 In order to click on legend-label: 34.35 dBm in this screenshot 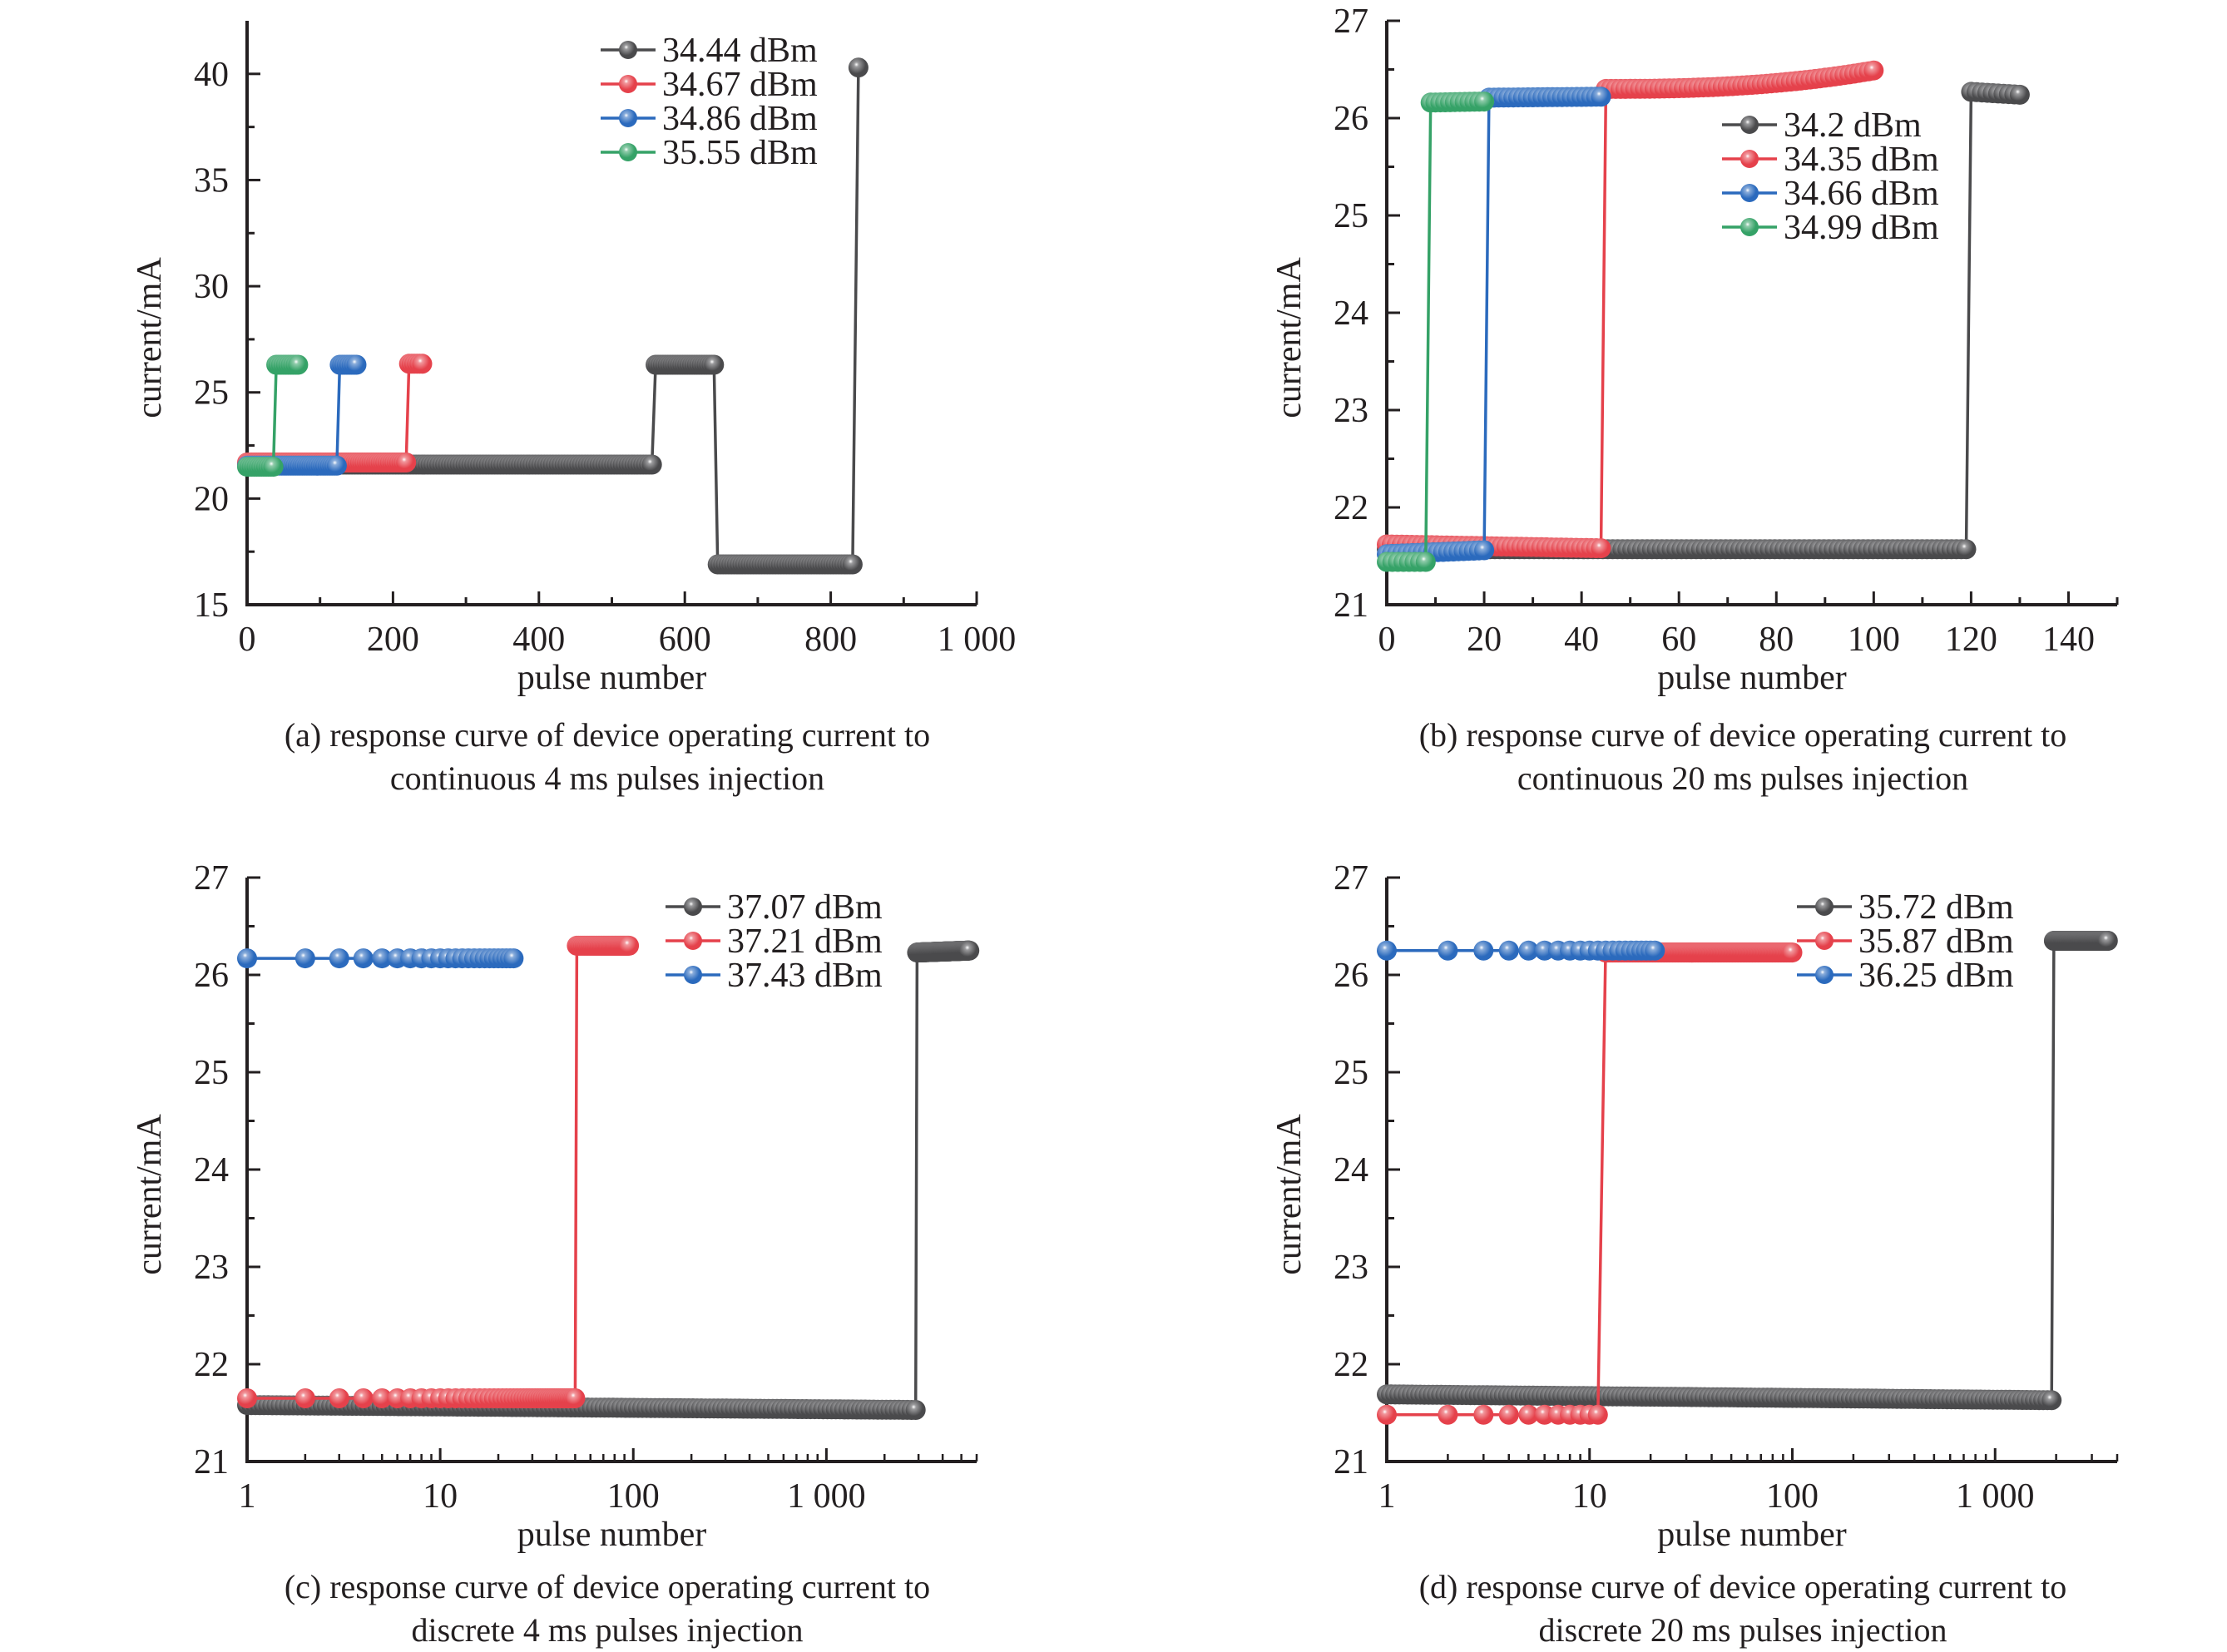, I will do `click(1861, 160)`.